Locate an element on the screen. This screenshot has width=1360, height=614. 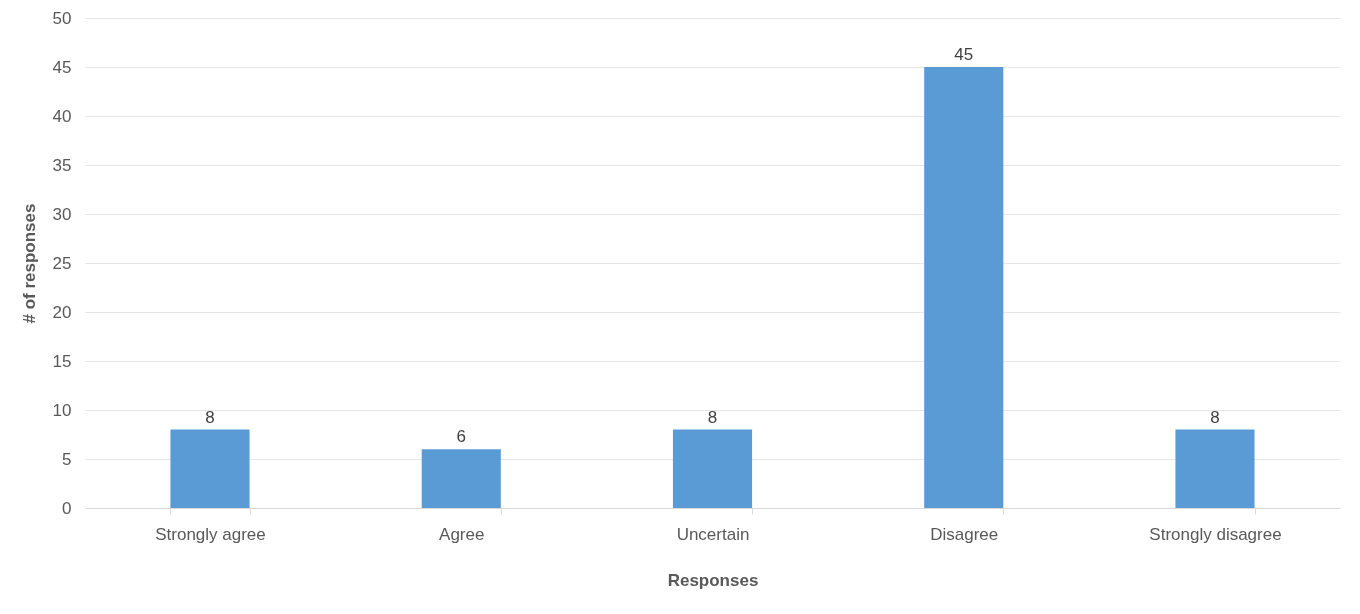
x-tick-label: Agree is located at coordinates (462, 534).